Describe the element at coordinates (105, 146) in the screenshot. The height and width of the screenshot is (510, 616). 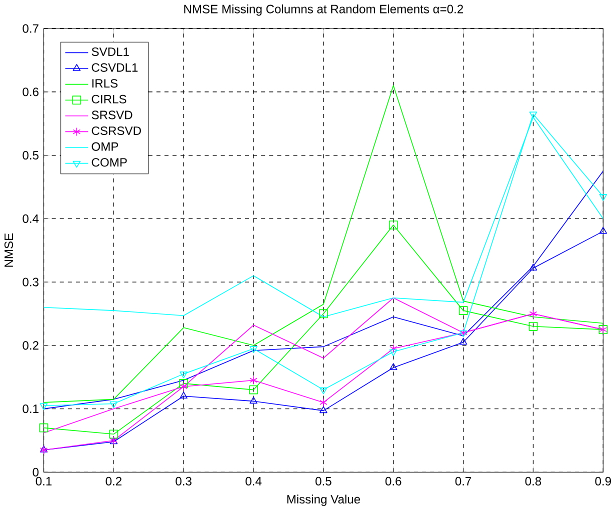
I see `legend-label: OMP` at that location.